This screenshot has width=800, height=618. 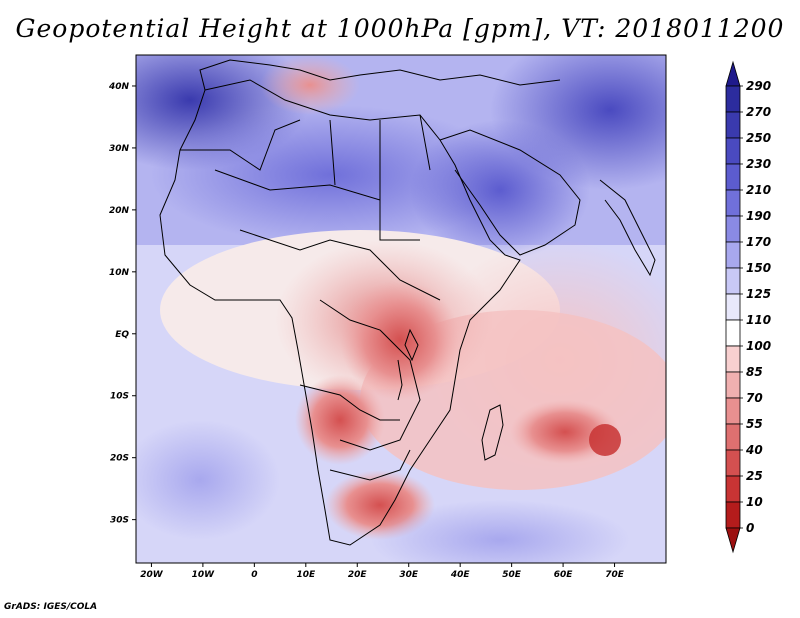 I want to click on colorbar-label: 85, so click(x=754, y=372).